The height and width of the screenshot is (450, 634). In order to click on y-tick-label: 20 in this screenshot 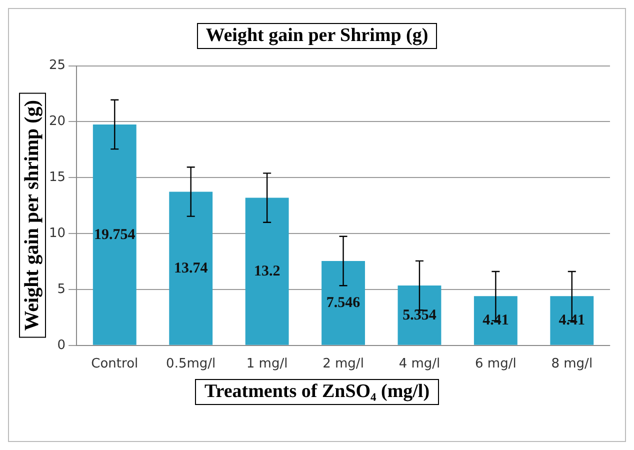, I will do `click(57, 122)`.